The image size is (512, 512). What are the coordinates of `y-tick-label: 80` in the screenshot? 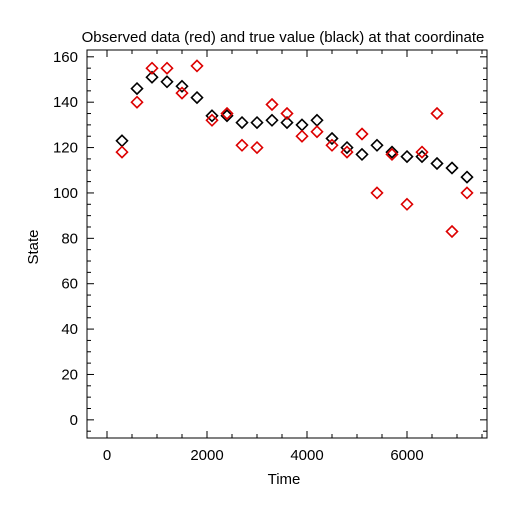 It's located at (69, 238).